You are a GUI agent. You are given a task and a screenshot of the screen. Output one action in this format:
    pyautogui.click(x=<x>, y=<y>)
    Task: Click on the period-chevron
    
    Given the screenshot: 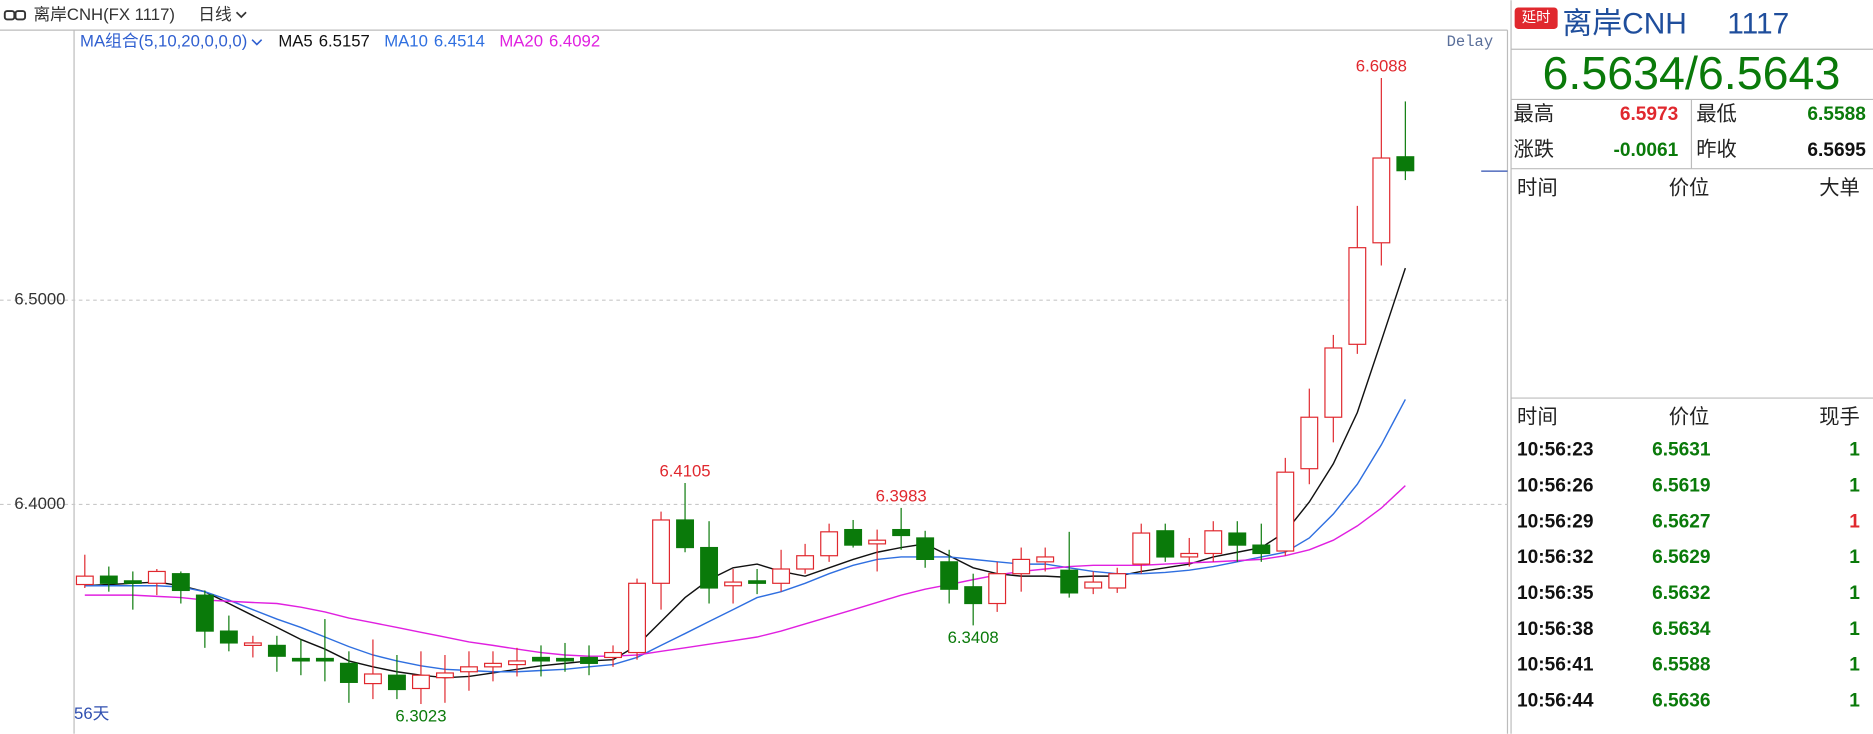 What is the action you would take?
    pyautogui.click(x=241, y=15)
    